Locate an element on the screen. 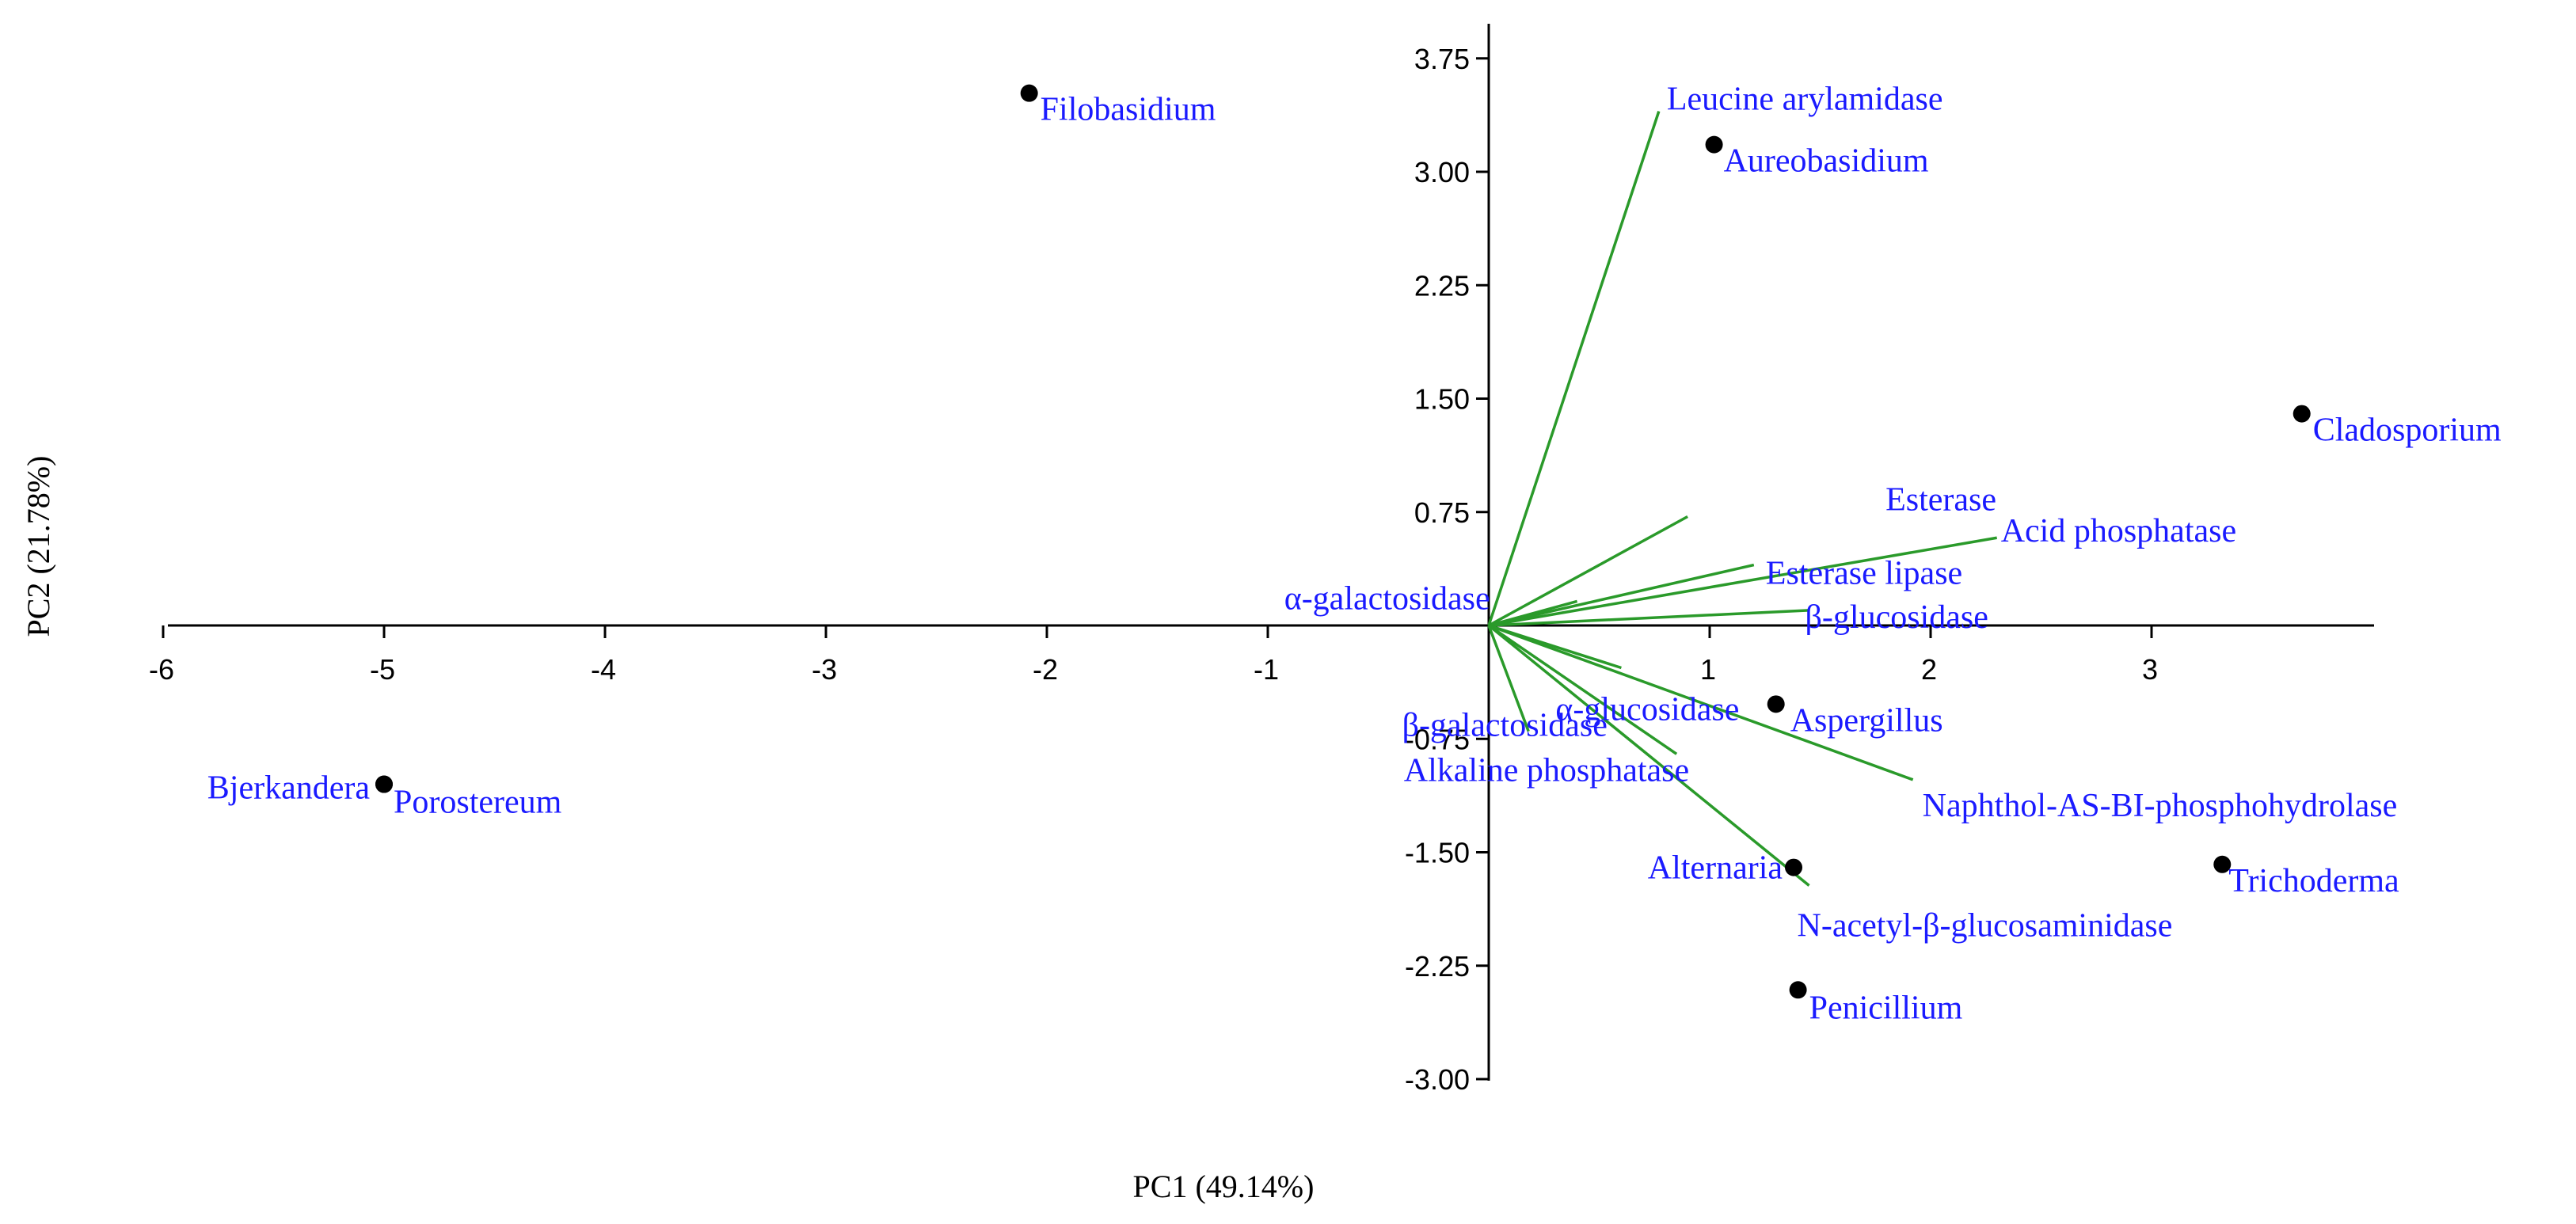  x-tick-label: -3 is located at coordinates (824, 669).